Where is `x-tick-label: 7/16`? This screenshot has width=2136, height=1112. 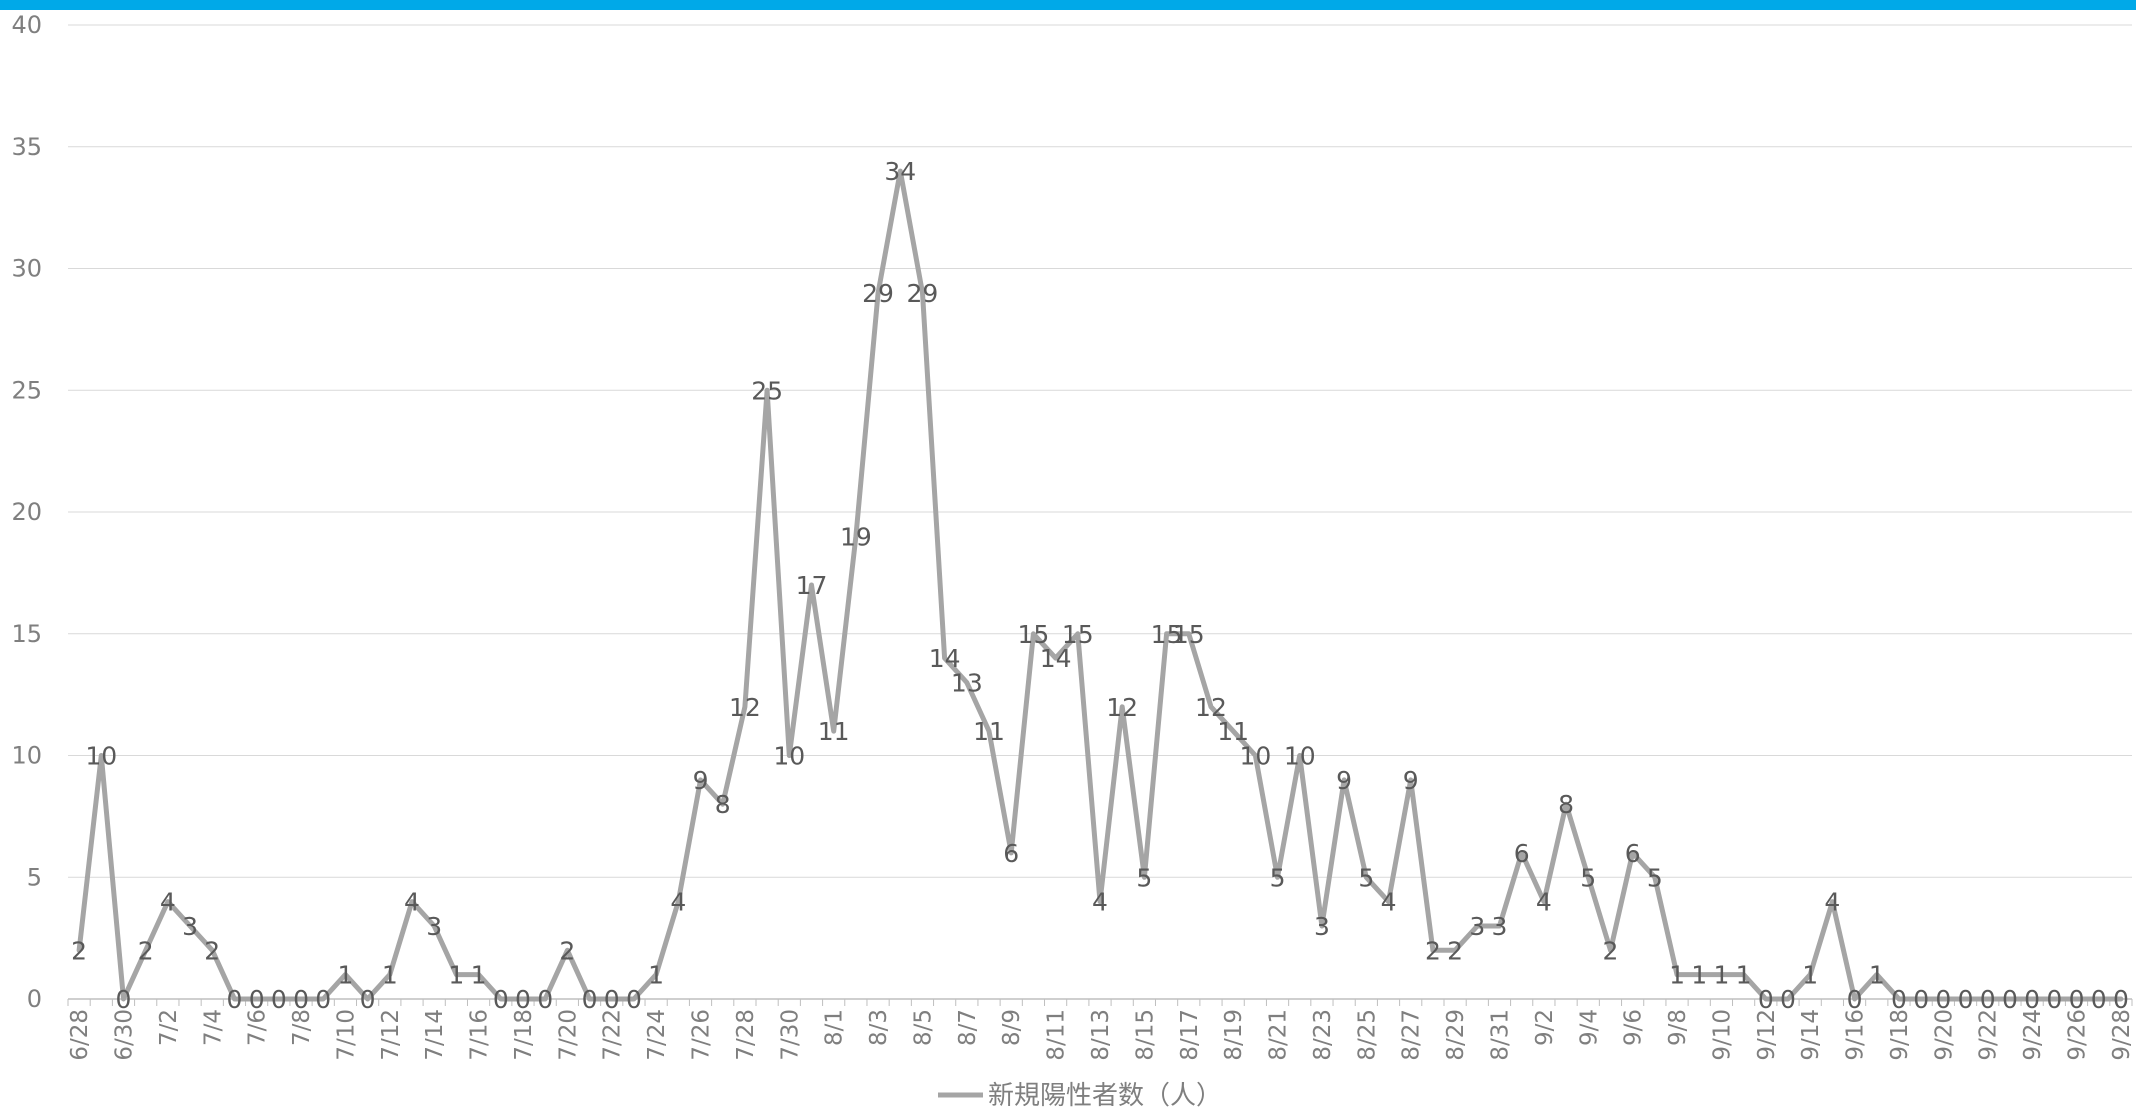
x-tick-label: 7/16 is located at coordinates (480, 1035).